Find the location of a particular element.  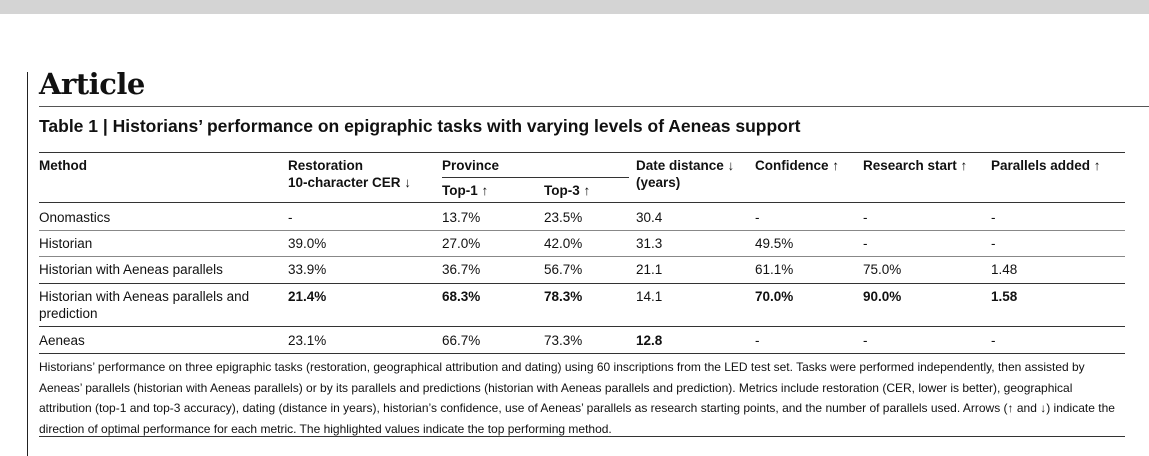

row2-rule is located at coordinates (582, 256).